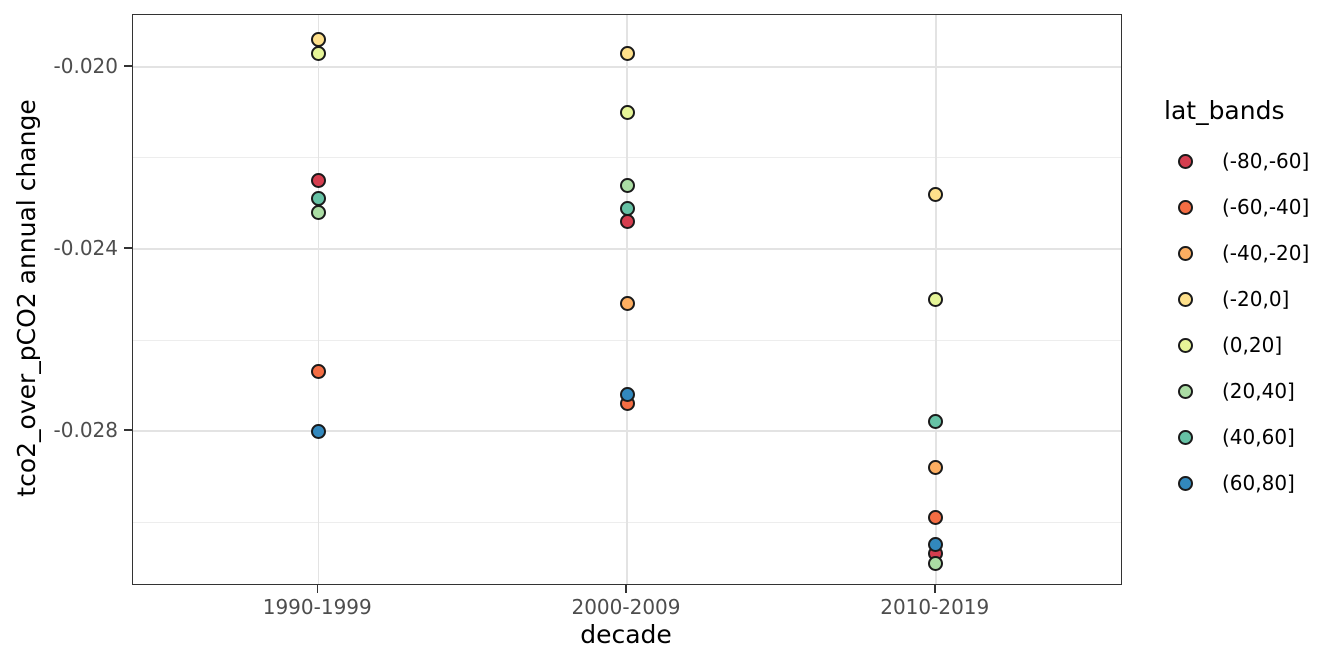 The height and width of the screenshot is (672, 1344). What do you see at coordinates (1266, 253) in the screenshot?
I see `legend-entry-label: (-40,-20]` at bounding box center [1266, 253].